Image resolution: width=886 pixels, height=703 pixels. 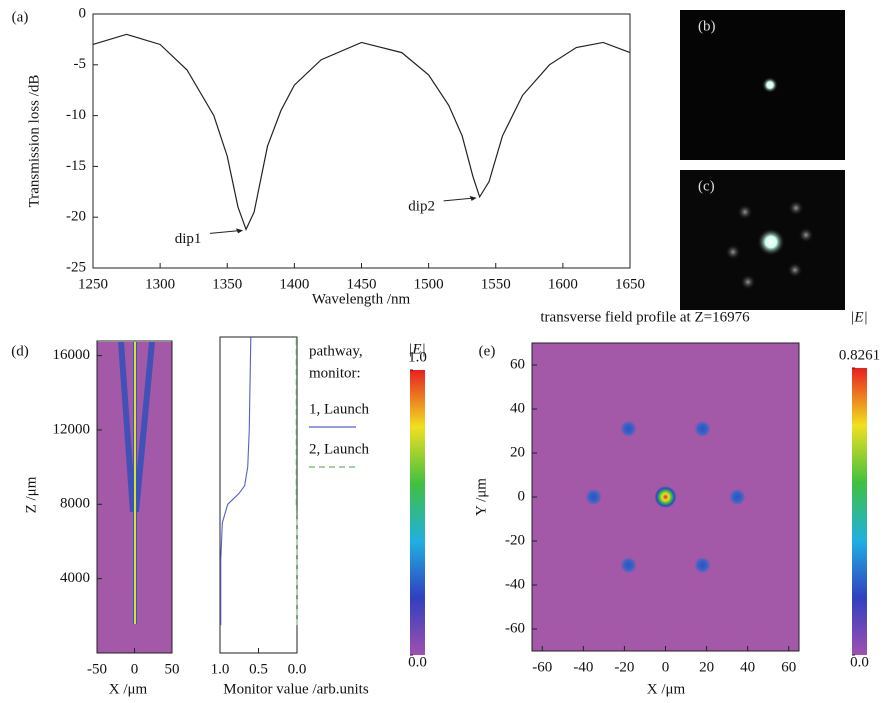 I want to click on y-tick-label: -5, so click(x=80, y=64).